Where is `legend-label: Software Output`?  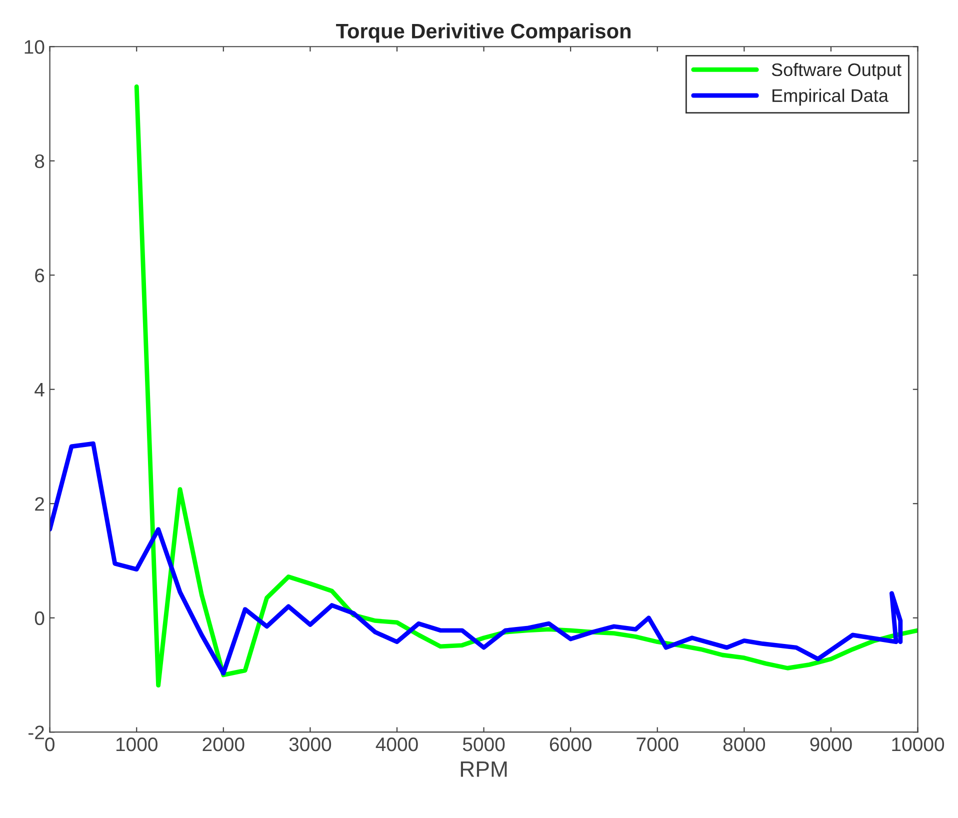
legend-label: Software Output is located at coordinates (837, 71).